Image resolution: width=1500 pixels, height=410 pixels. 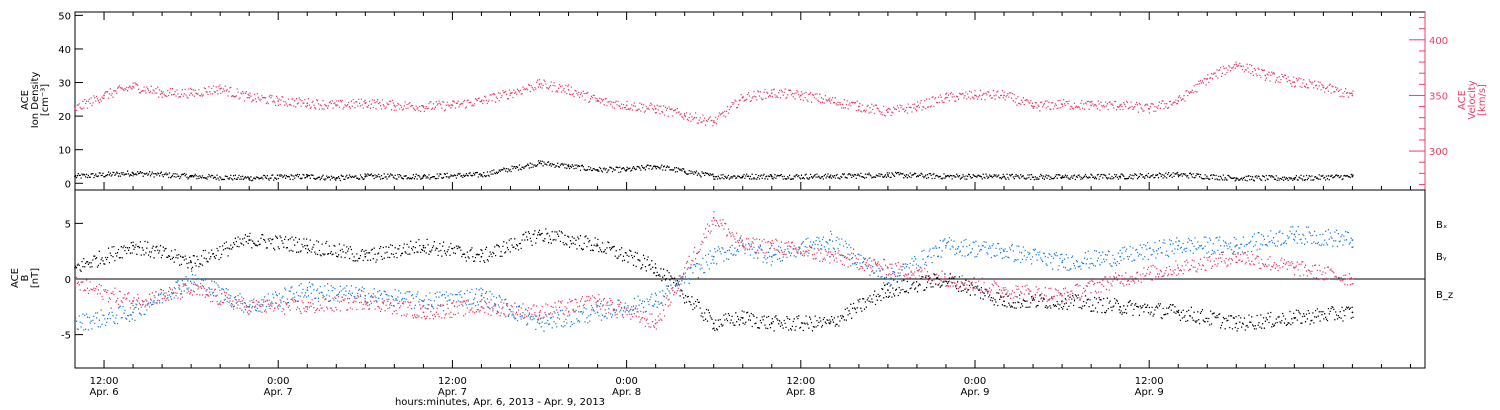 I want to click on y-tick-label: 5, so click(x=68, y=224).